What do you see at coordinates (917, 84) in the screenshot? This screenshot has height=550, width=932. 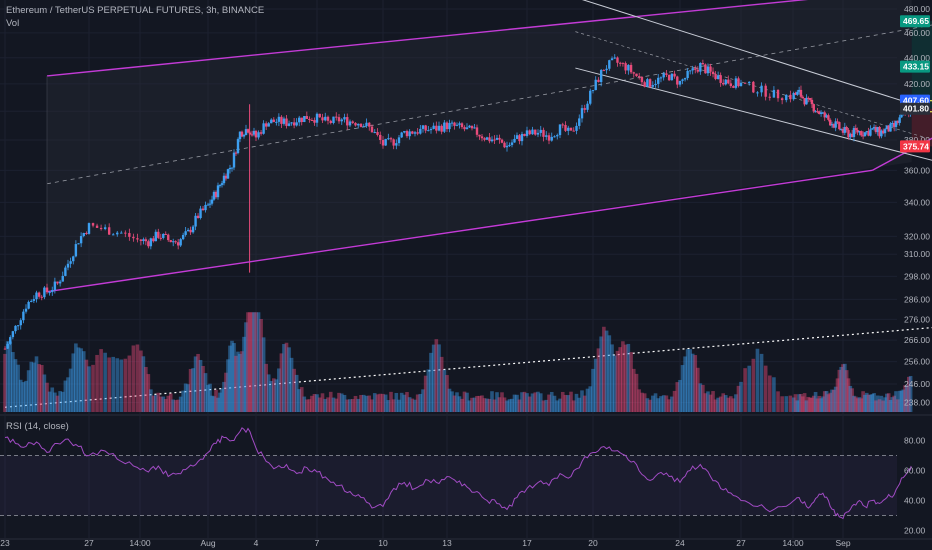 I see `y-tick-label: 420.00` at bounding box center [917, 84].